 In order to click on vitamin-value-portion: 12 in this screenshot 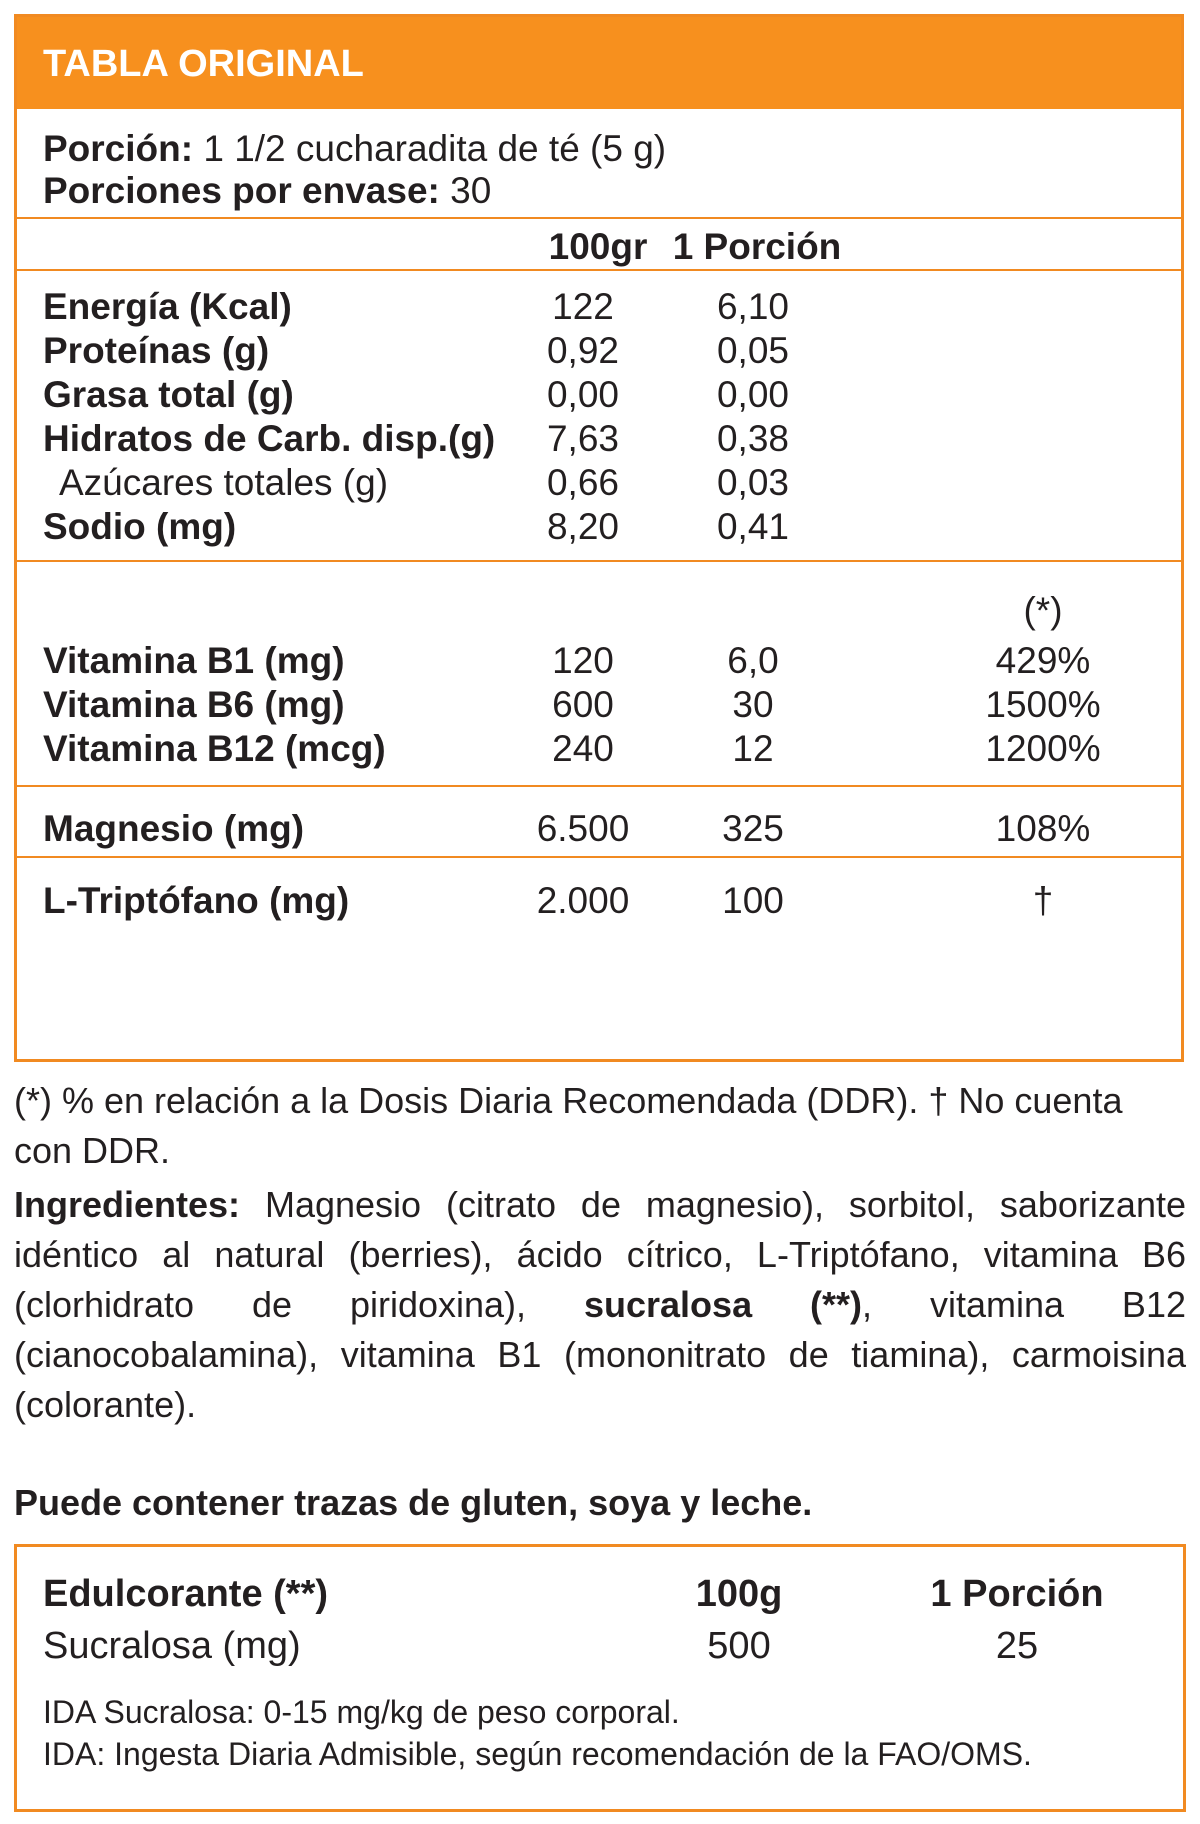, I will do `click(753, 748)`.